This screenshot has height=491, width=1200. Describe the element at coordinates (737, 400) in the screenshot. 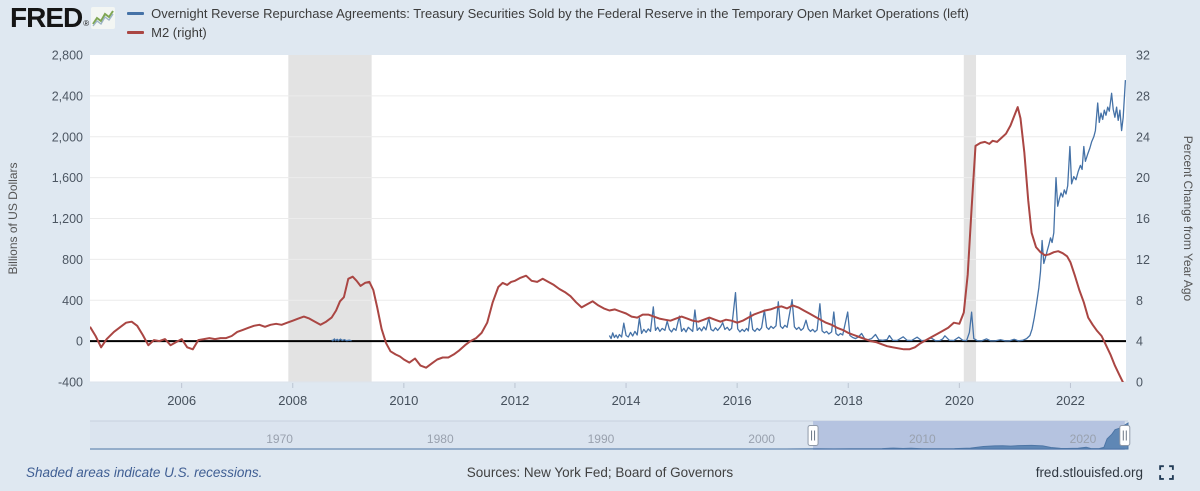

I see `svg-text: 2016` at that location.